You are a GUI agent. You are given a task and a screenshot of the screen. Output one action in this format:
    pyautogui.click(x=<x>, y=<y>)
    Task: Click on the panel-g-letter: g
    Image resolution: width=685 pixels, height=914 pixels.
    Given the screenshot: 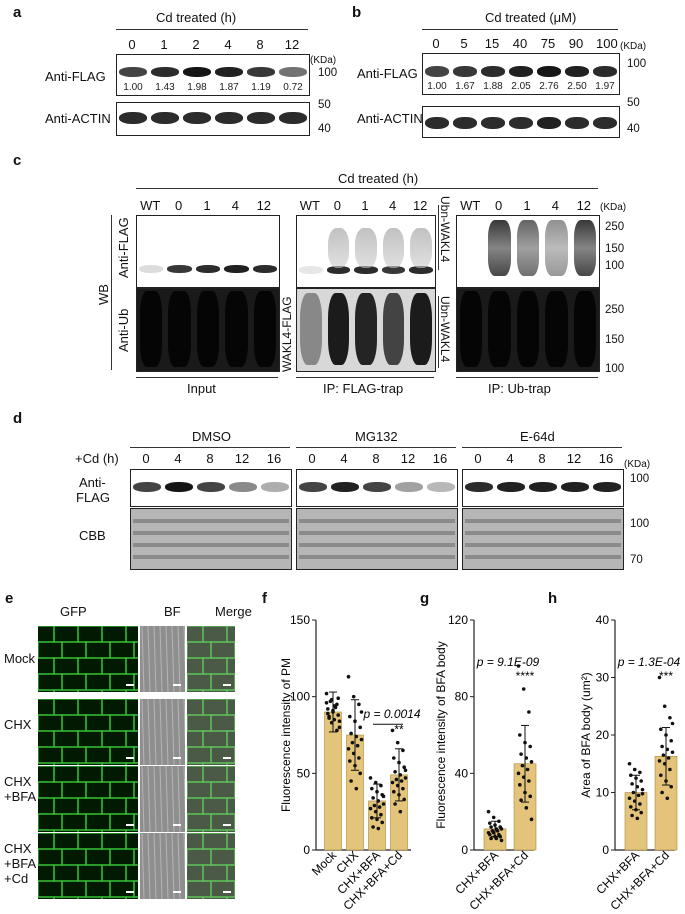 What is the action you would take?
    pyautogui.click(x=425, y=598)
    